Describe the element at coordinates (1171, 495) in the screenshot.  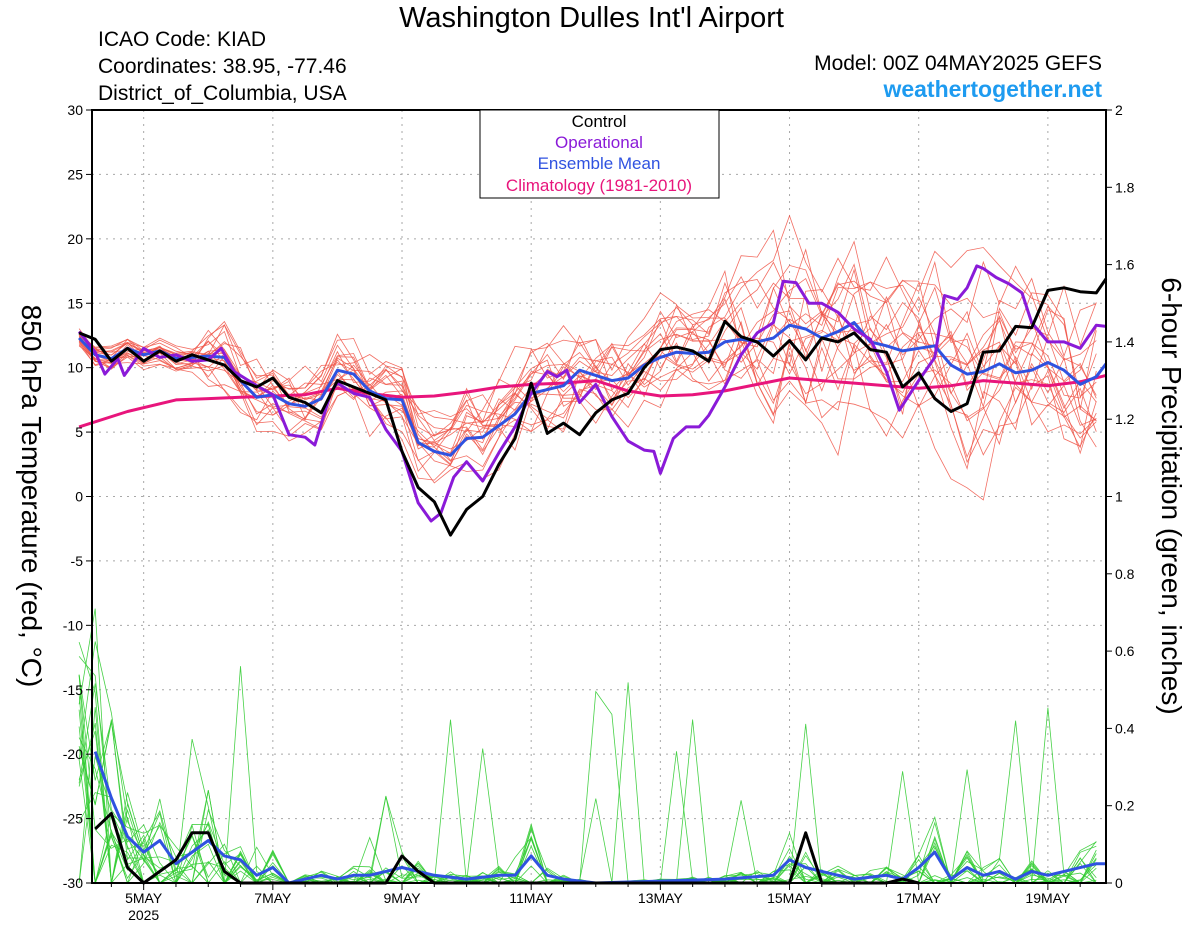
I see `y2-axis-label: 6-hour Precipitation (green, inches)` at that location.